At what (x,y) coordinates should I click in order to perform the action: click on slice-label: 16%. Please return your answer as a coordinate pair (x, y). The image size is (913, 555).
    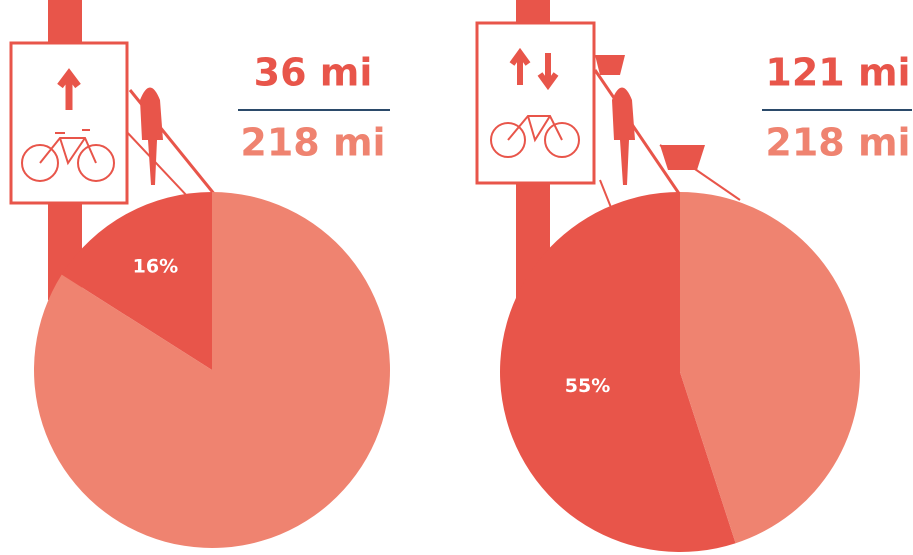
    Looking at the image, I should click on (155, 267).